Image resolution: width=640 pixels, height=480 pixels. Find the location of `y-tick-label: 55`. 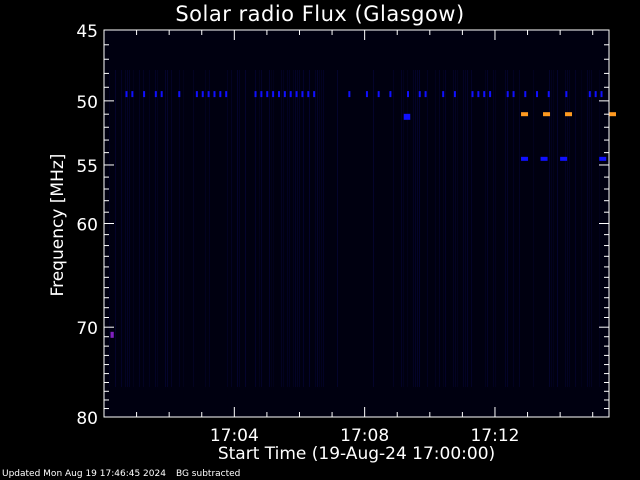

y-tick-label: 55 is located at coordinates (87, 167).